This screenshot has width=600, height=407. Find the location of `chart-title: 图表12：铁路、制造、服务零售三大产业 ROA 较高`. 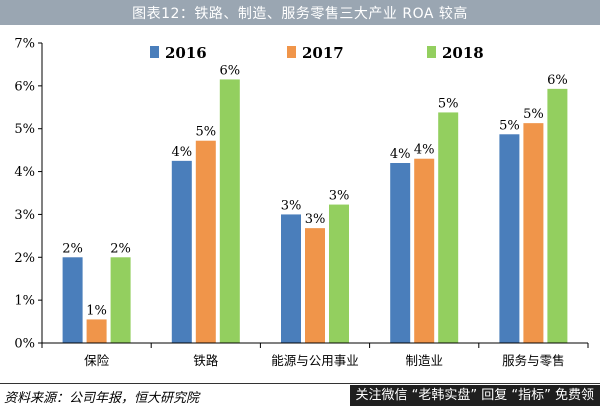

chart-title: 图表12：铁路、制造、服务零售三大产业 ROA 较高 is located at coordinates (300, 12).